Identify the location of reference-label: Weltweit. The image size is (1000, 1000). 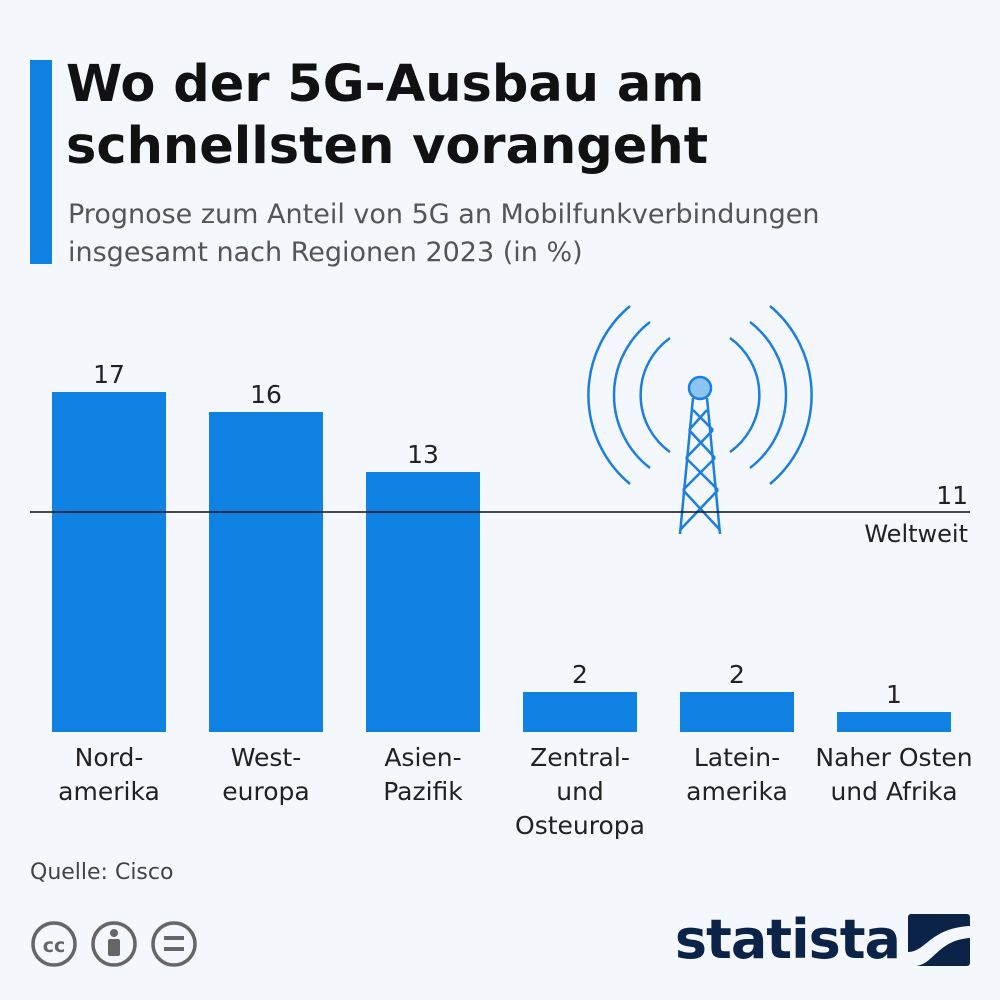
(916, 534).